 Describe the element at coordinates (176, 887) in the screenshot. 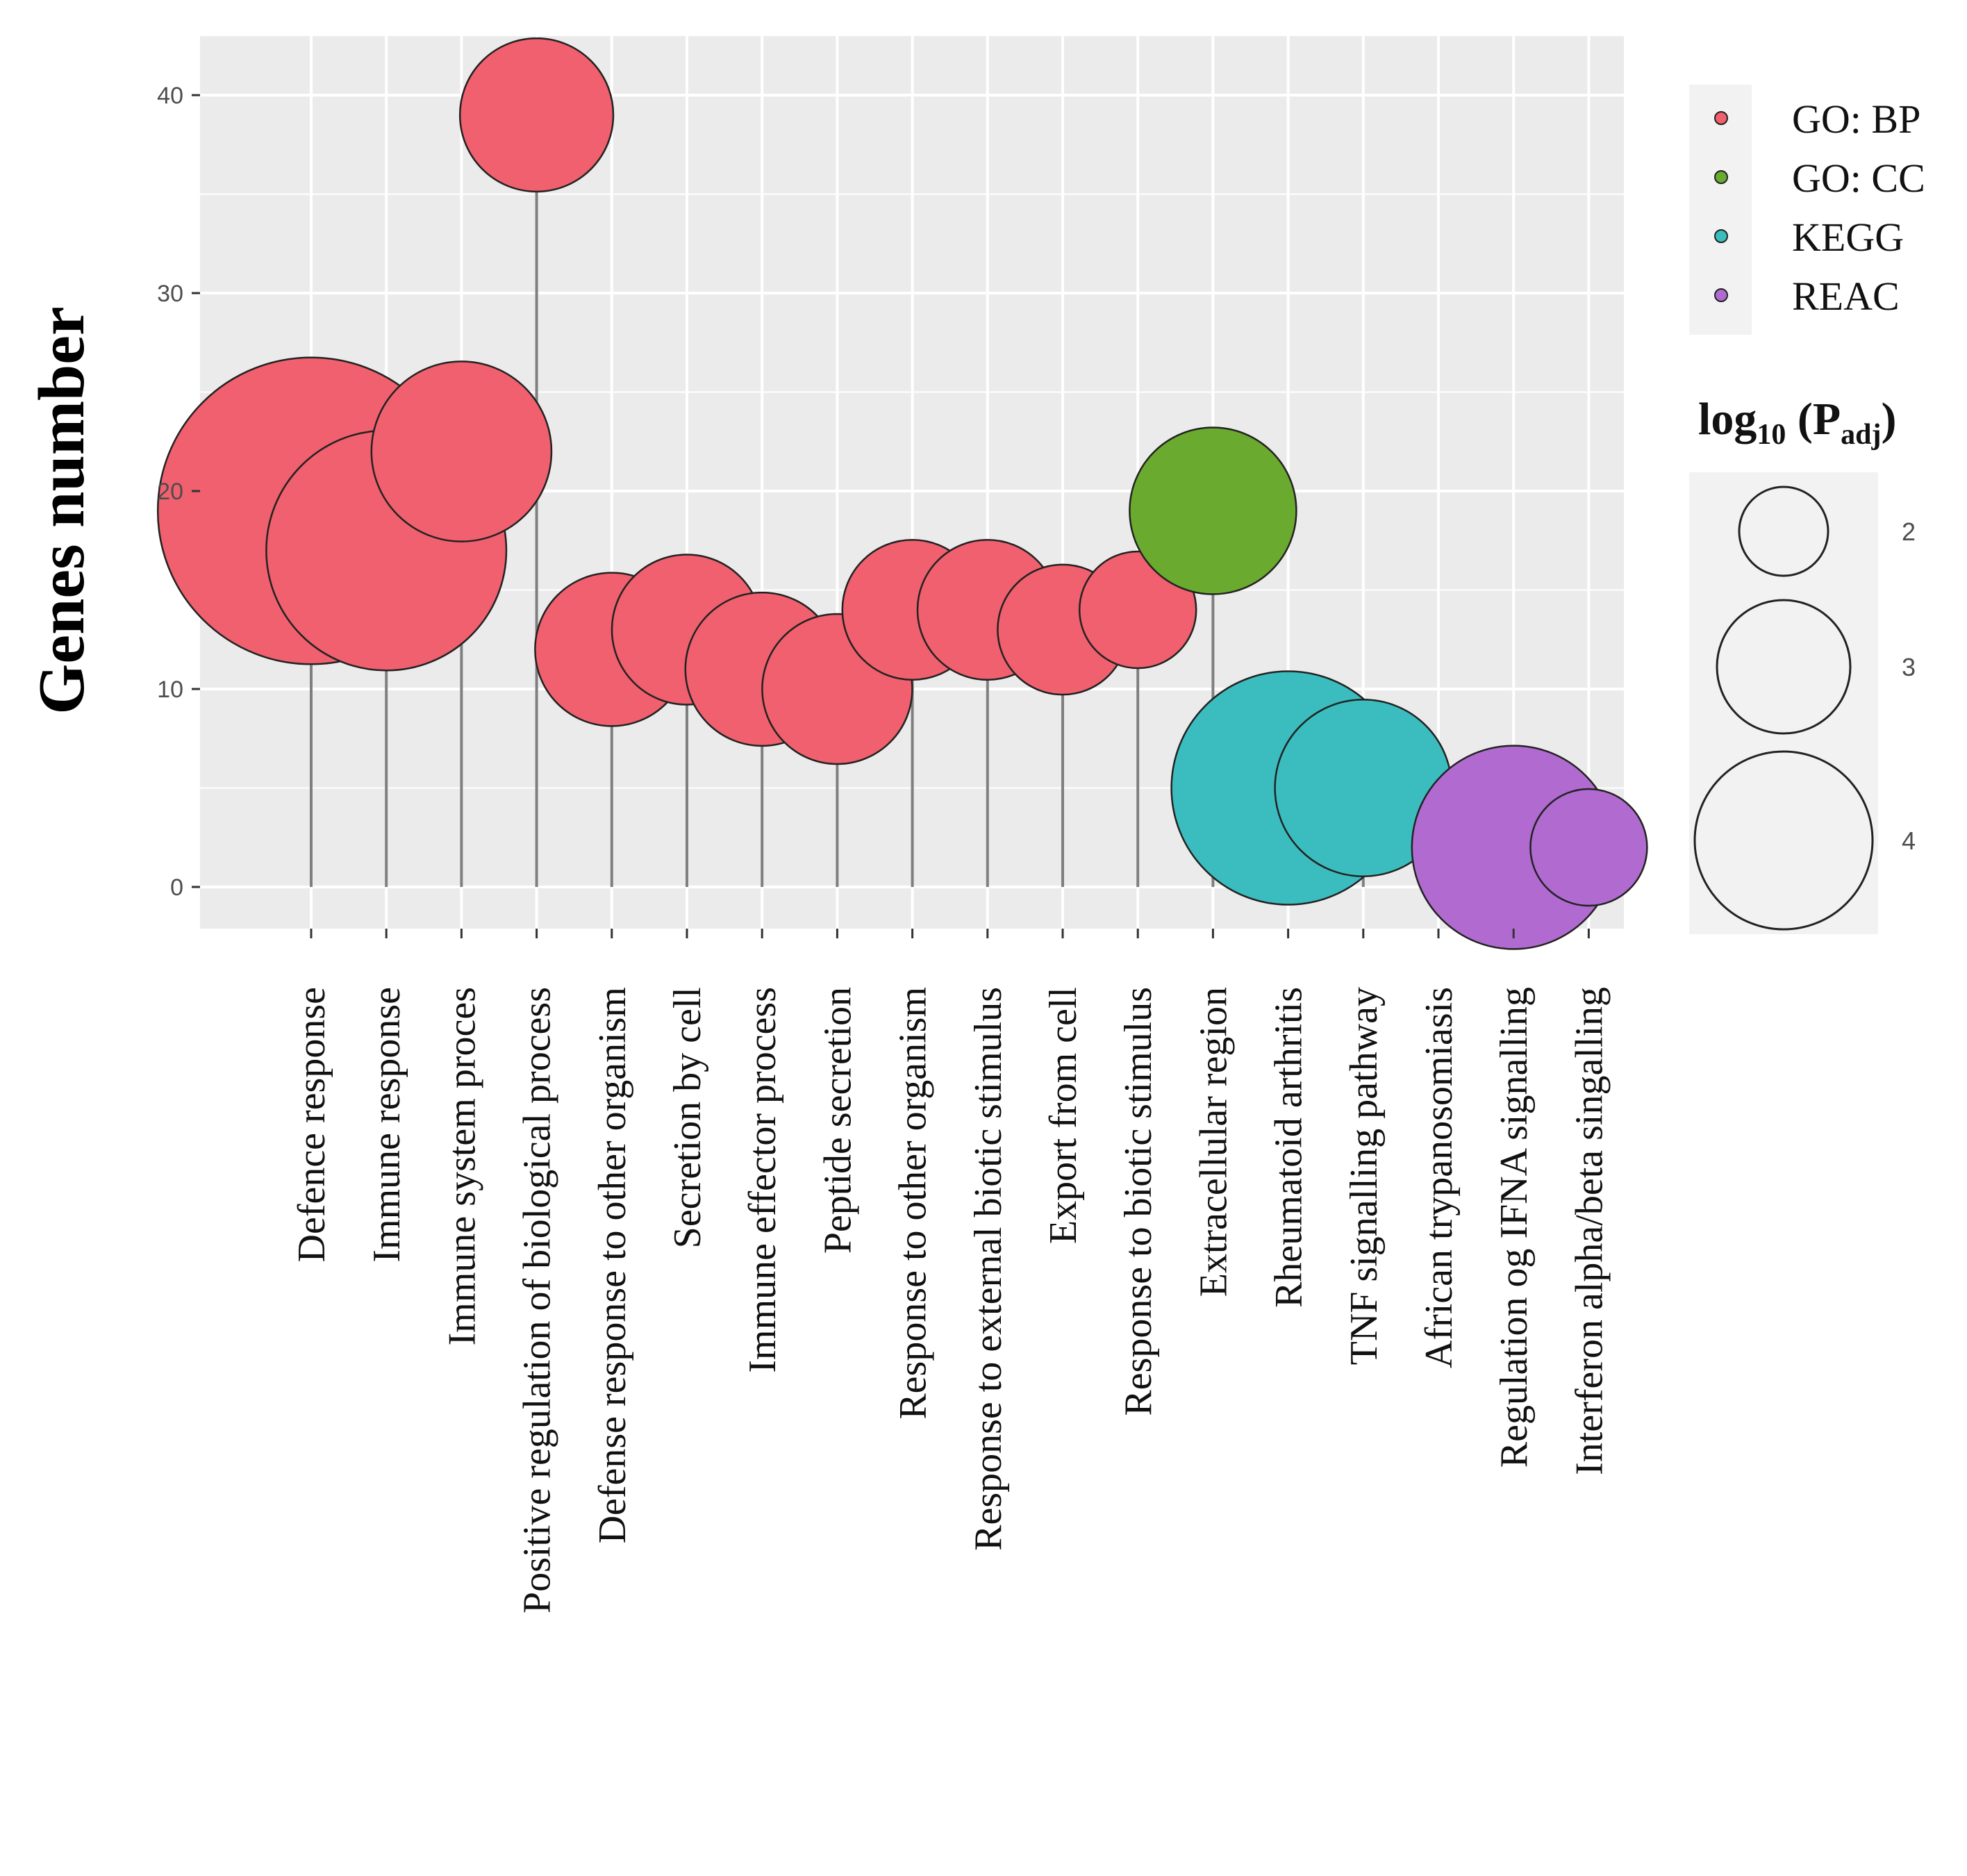

I see `y-tick-label: 0` at that location.